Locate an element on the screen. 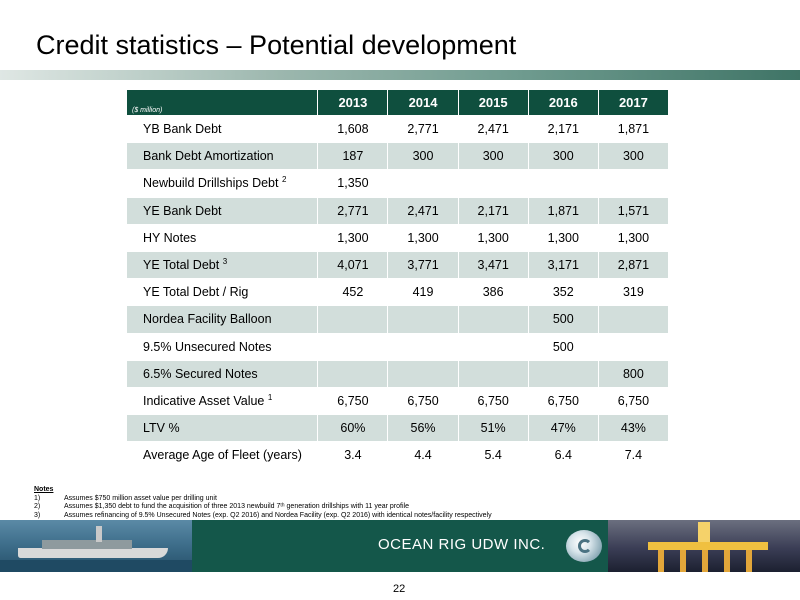 The height and width of the screenshot is (600, 800). footnote-number: 1) is located at coordinates (37, 498).